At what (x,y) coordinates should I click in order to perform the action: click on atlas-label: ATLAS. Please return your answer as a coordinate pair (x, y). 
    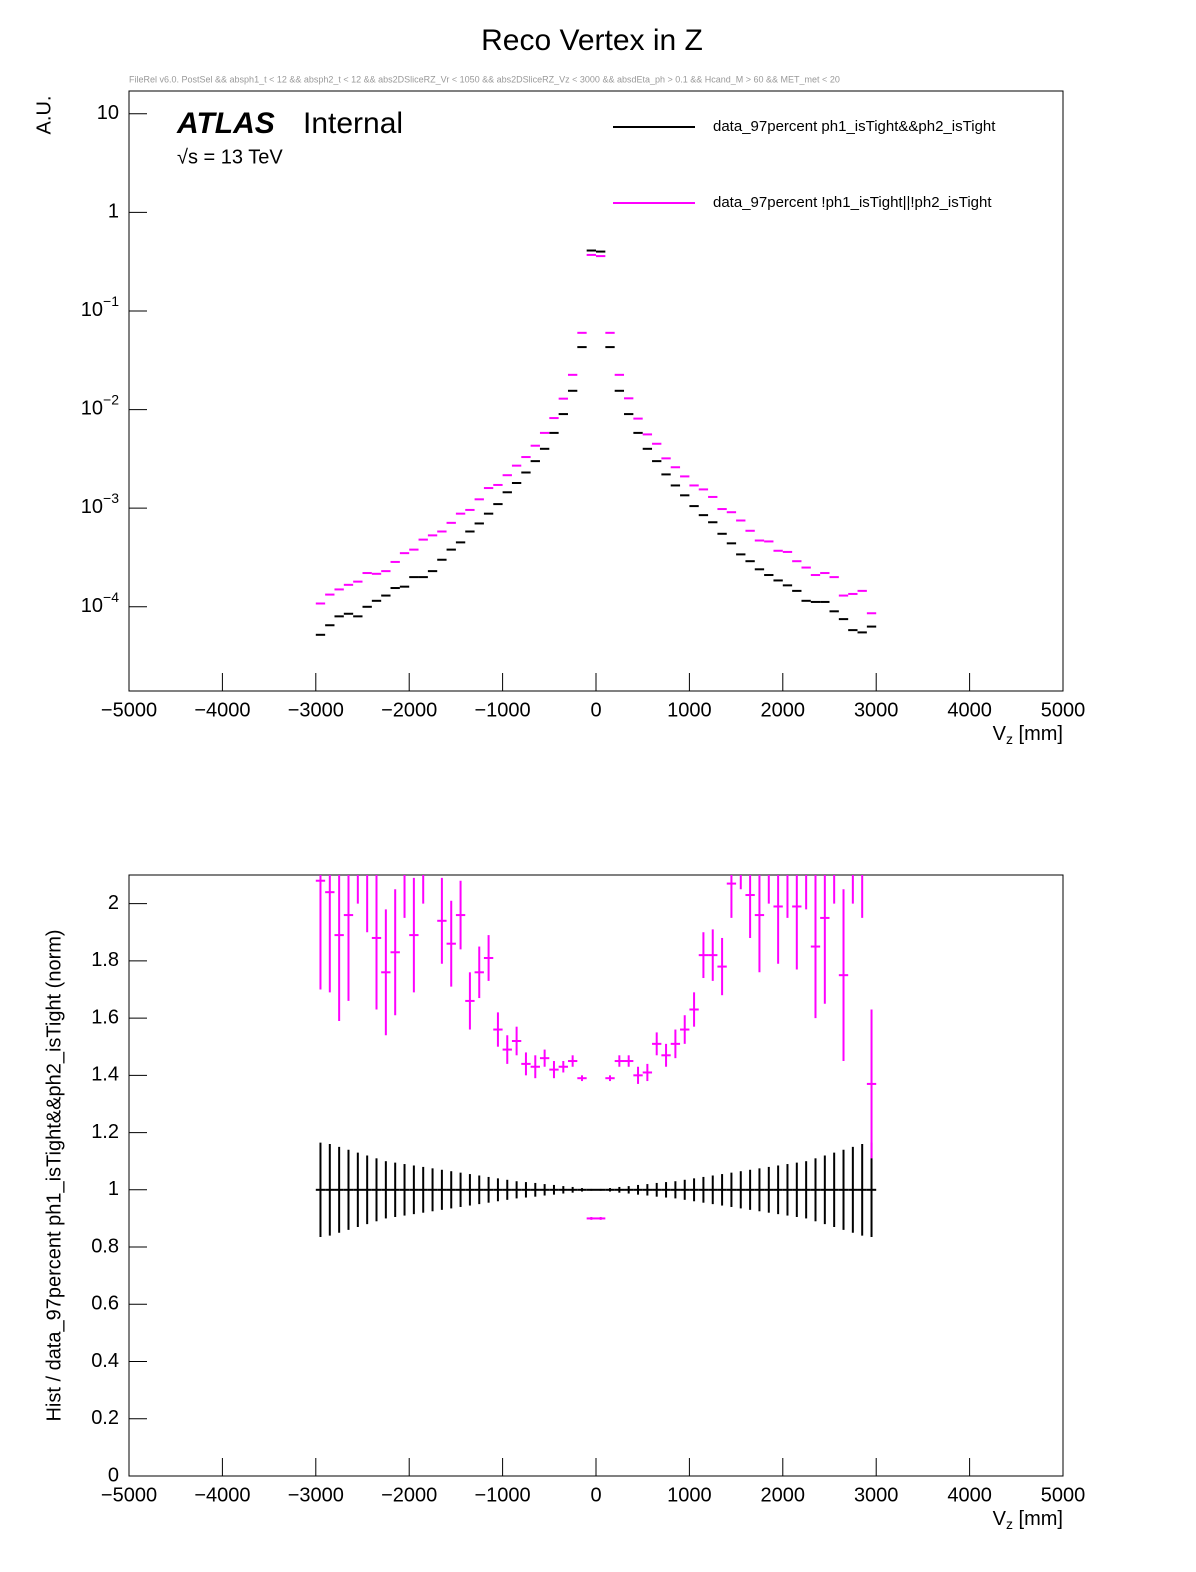
    Looking at the image, I should click on (225, 123).